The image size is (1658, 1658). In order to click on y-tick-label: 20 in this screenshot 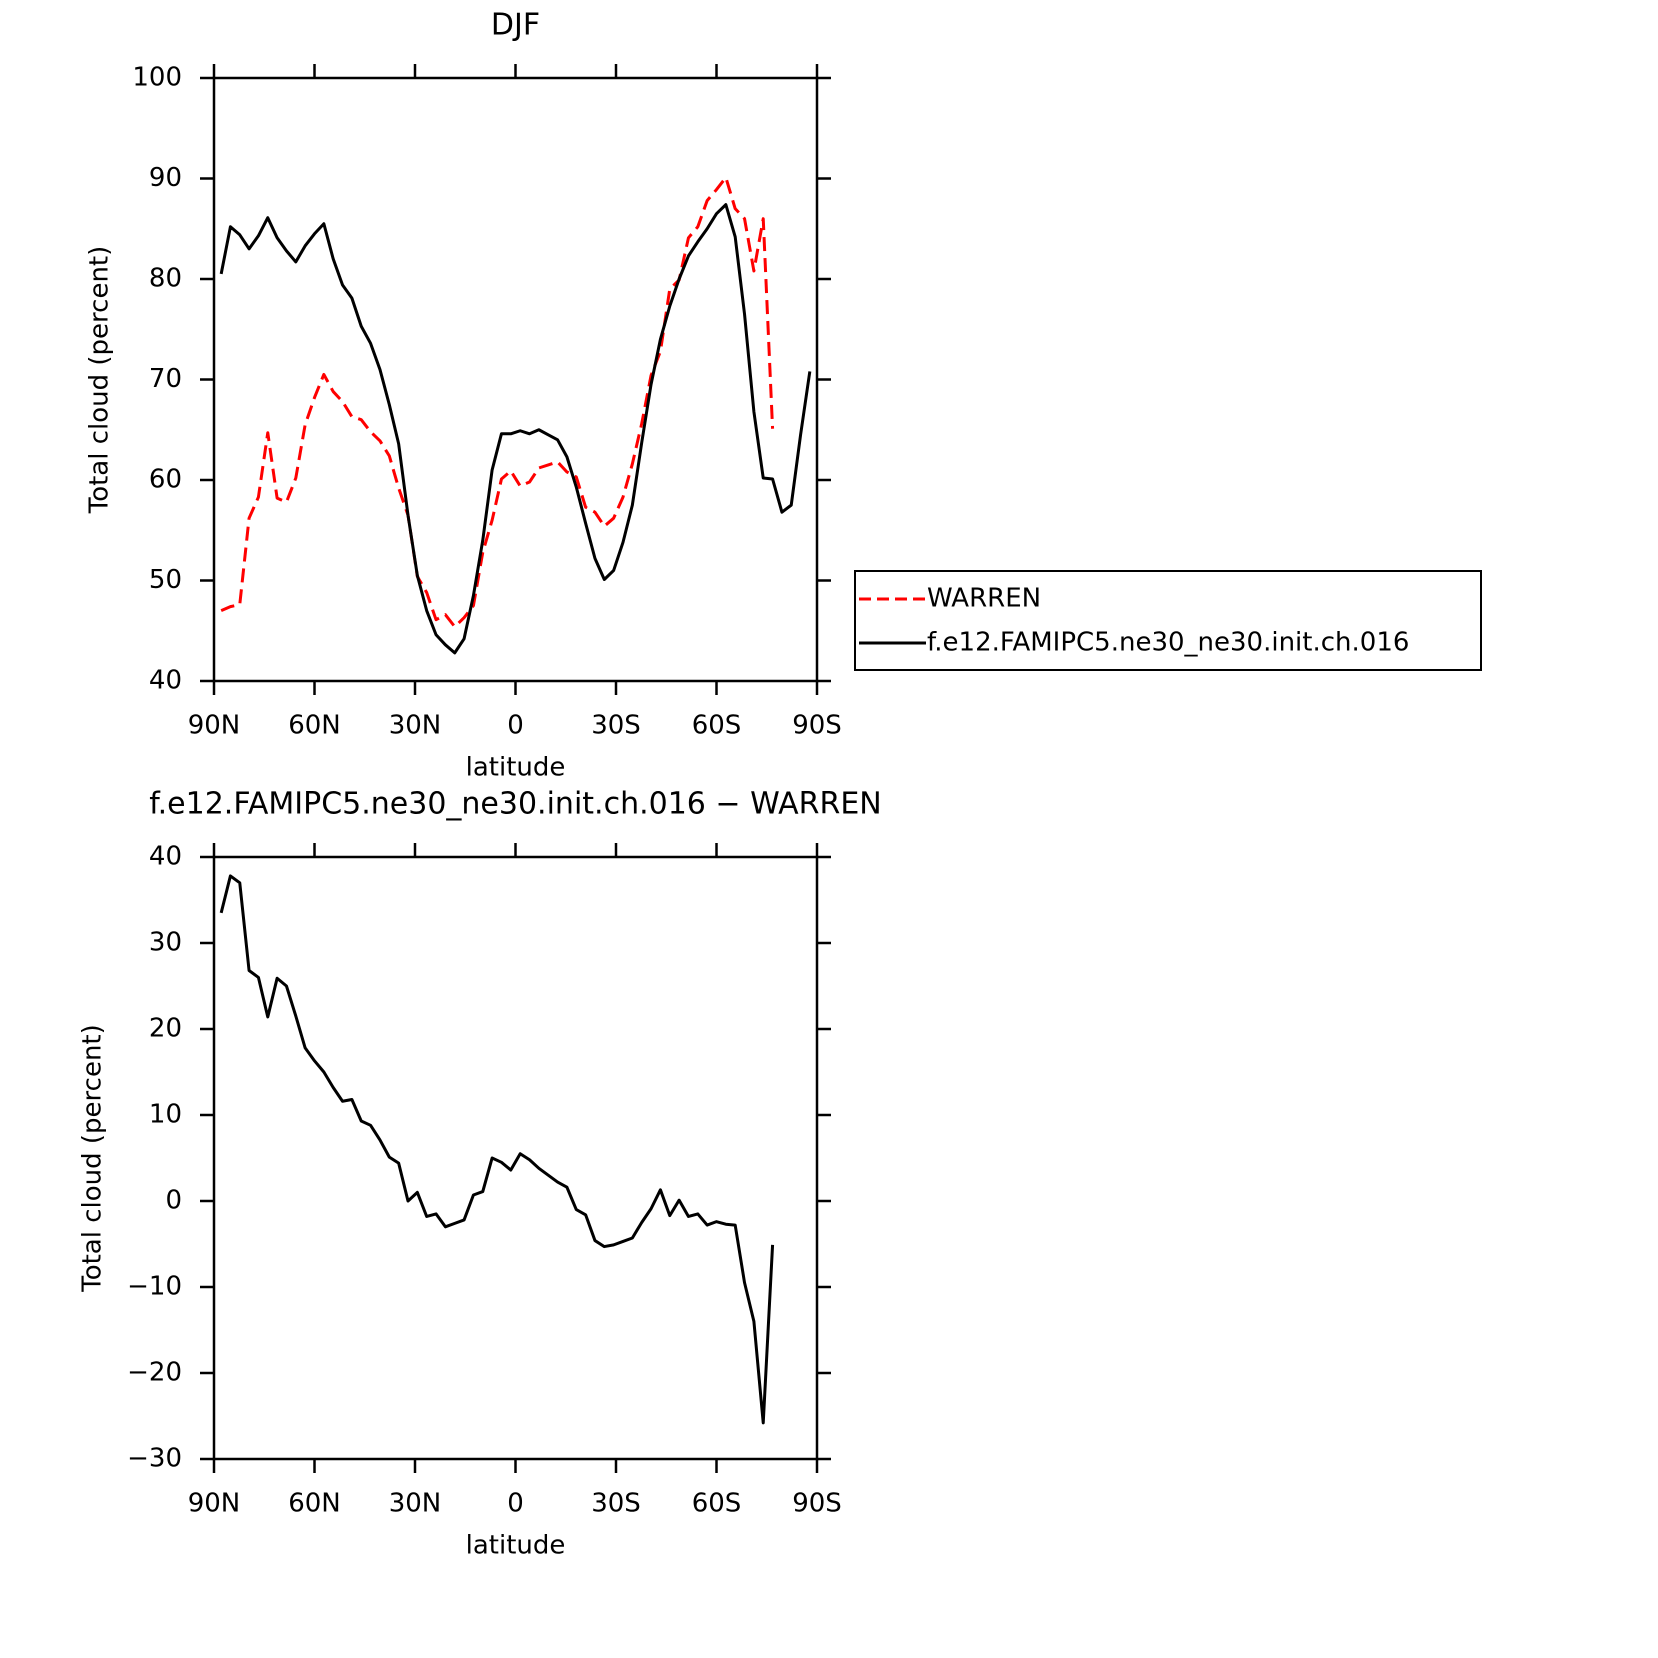, I will do `click(165, 1029)`.